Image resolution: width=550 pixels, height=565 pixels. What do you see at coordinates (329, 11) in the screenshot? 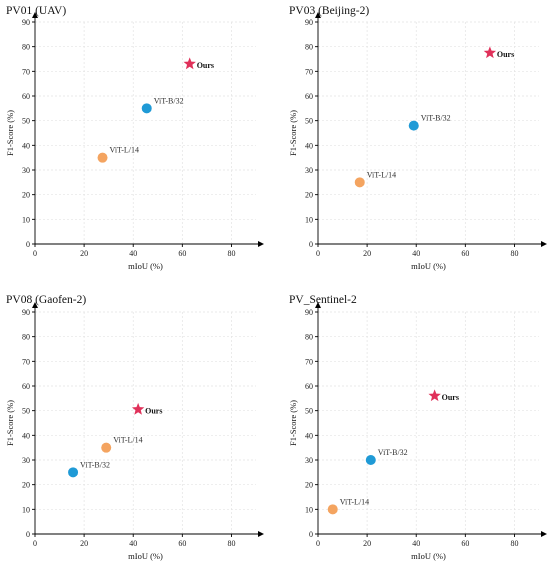
I see `panel-title: PV03 (Beijing-2)` at bounding box center [329, 11].